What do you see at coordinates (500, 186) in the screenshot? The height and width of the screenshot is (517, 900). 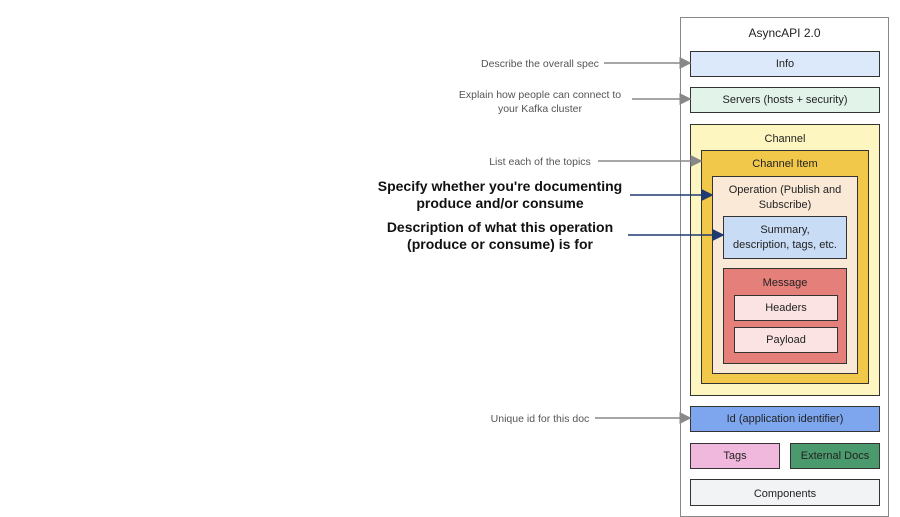 I see `annotation-operation-line1: Specify whether you're documenting` at bounding box center [500, 186].